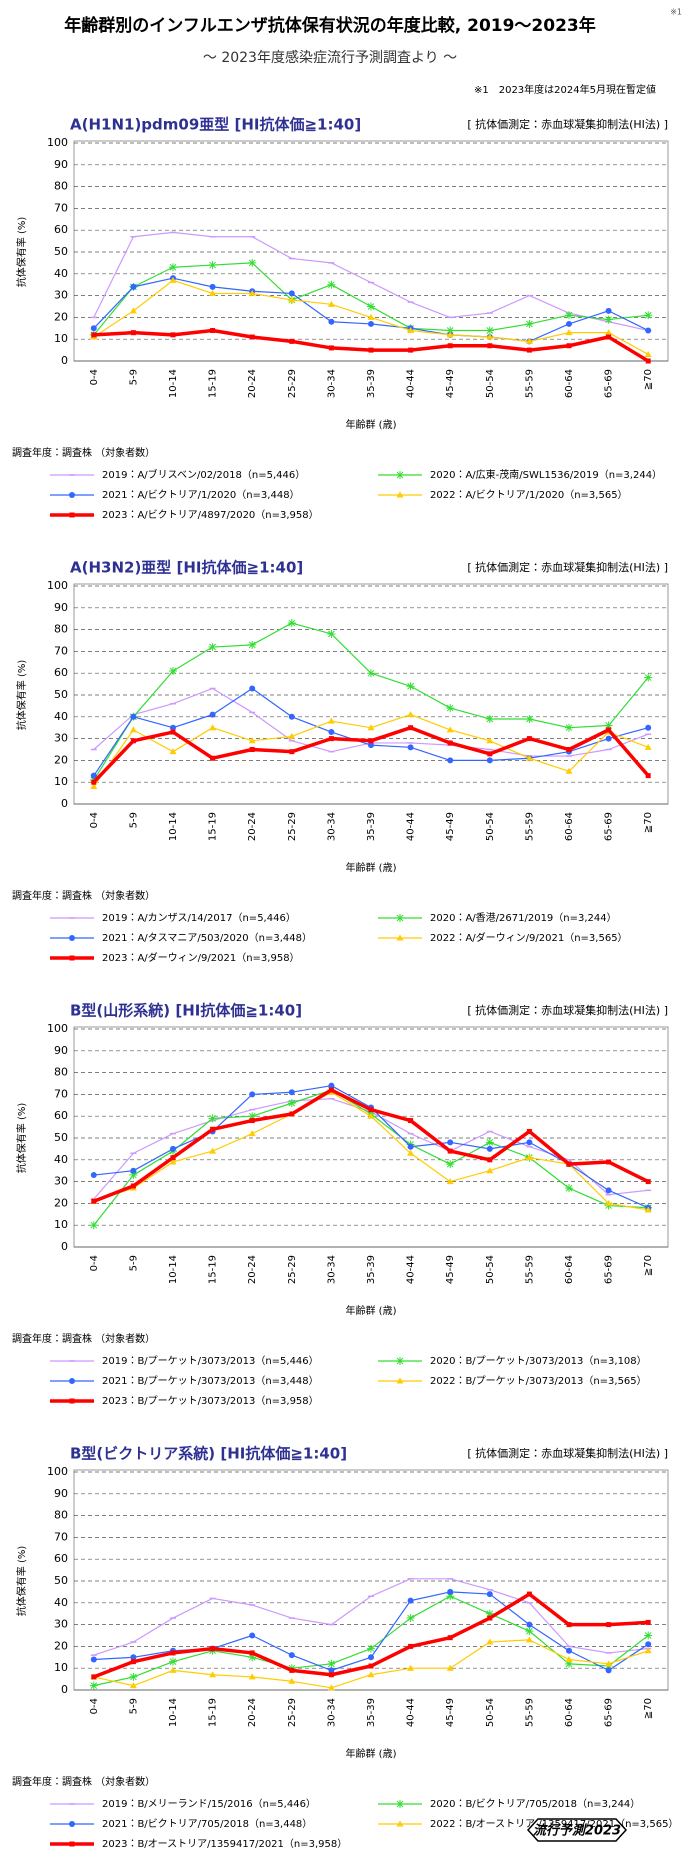 Image resolution: width=689 pixels, height=1865 pixels. What do you see at coordinates (215, 125) in the screenshot?
I see `chart-title: A(H1N1)pdm09亜型 [HI抗体価≧1:40]` at bounding box center [215, 125].